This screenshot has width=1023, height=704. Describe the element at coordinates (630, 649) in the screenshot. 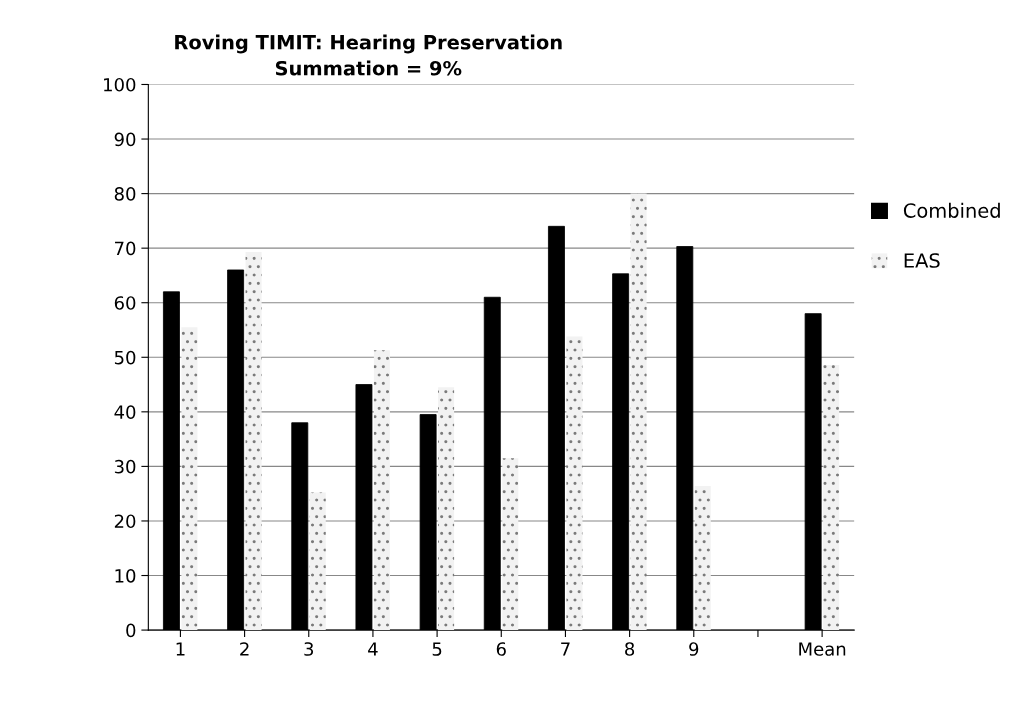

I see `x-tick-label: 8` at that location.